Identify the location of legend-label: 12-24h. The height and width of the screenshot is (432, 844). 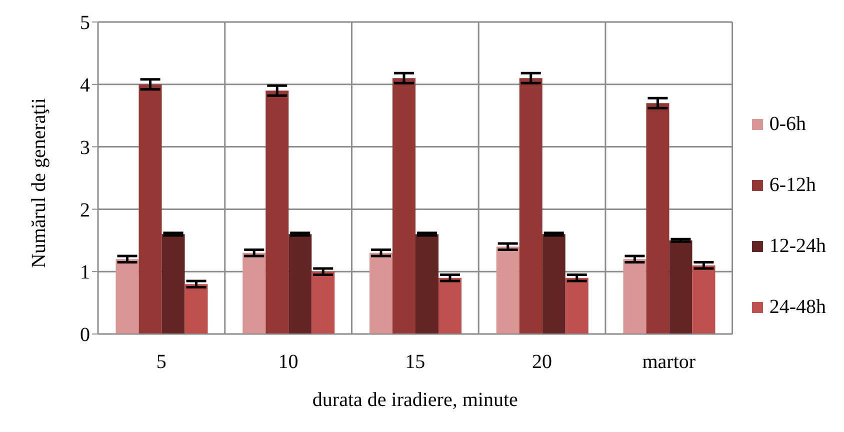
(797, 246).